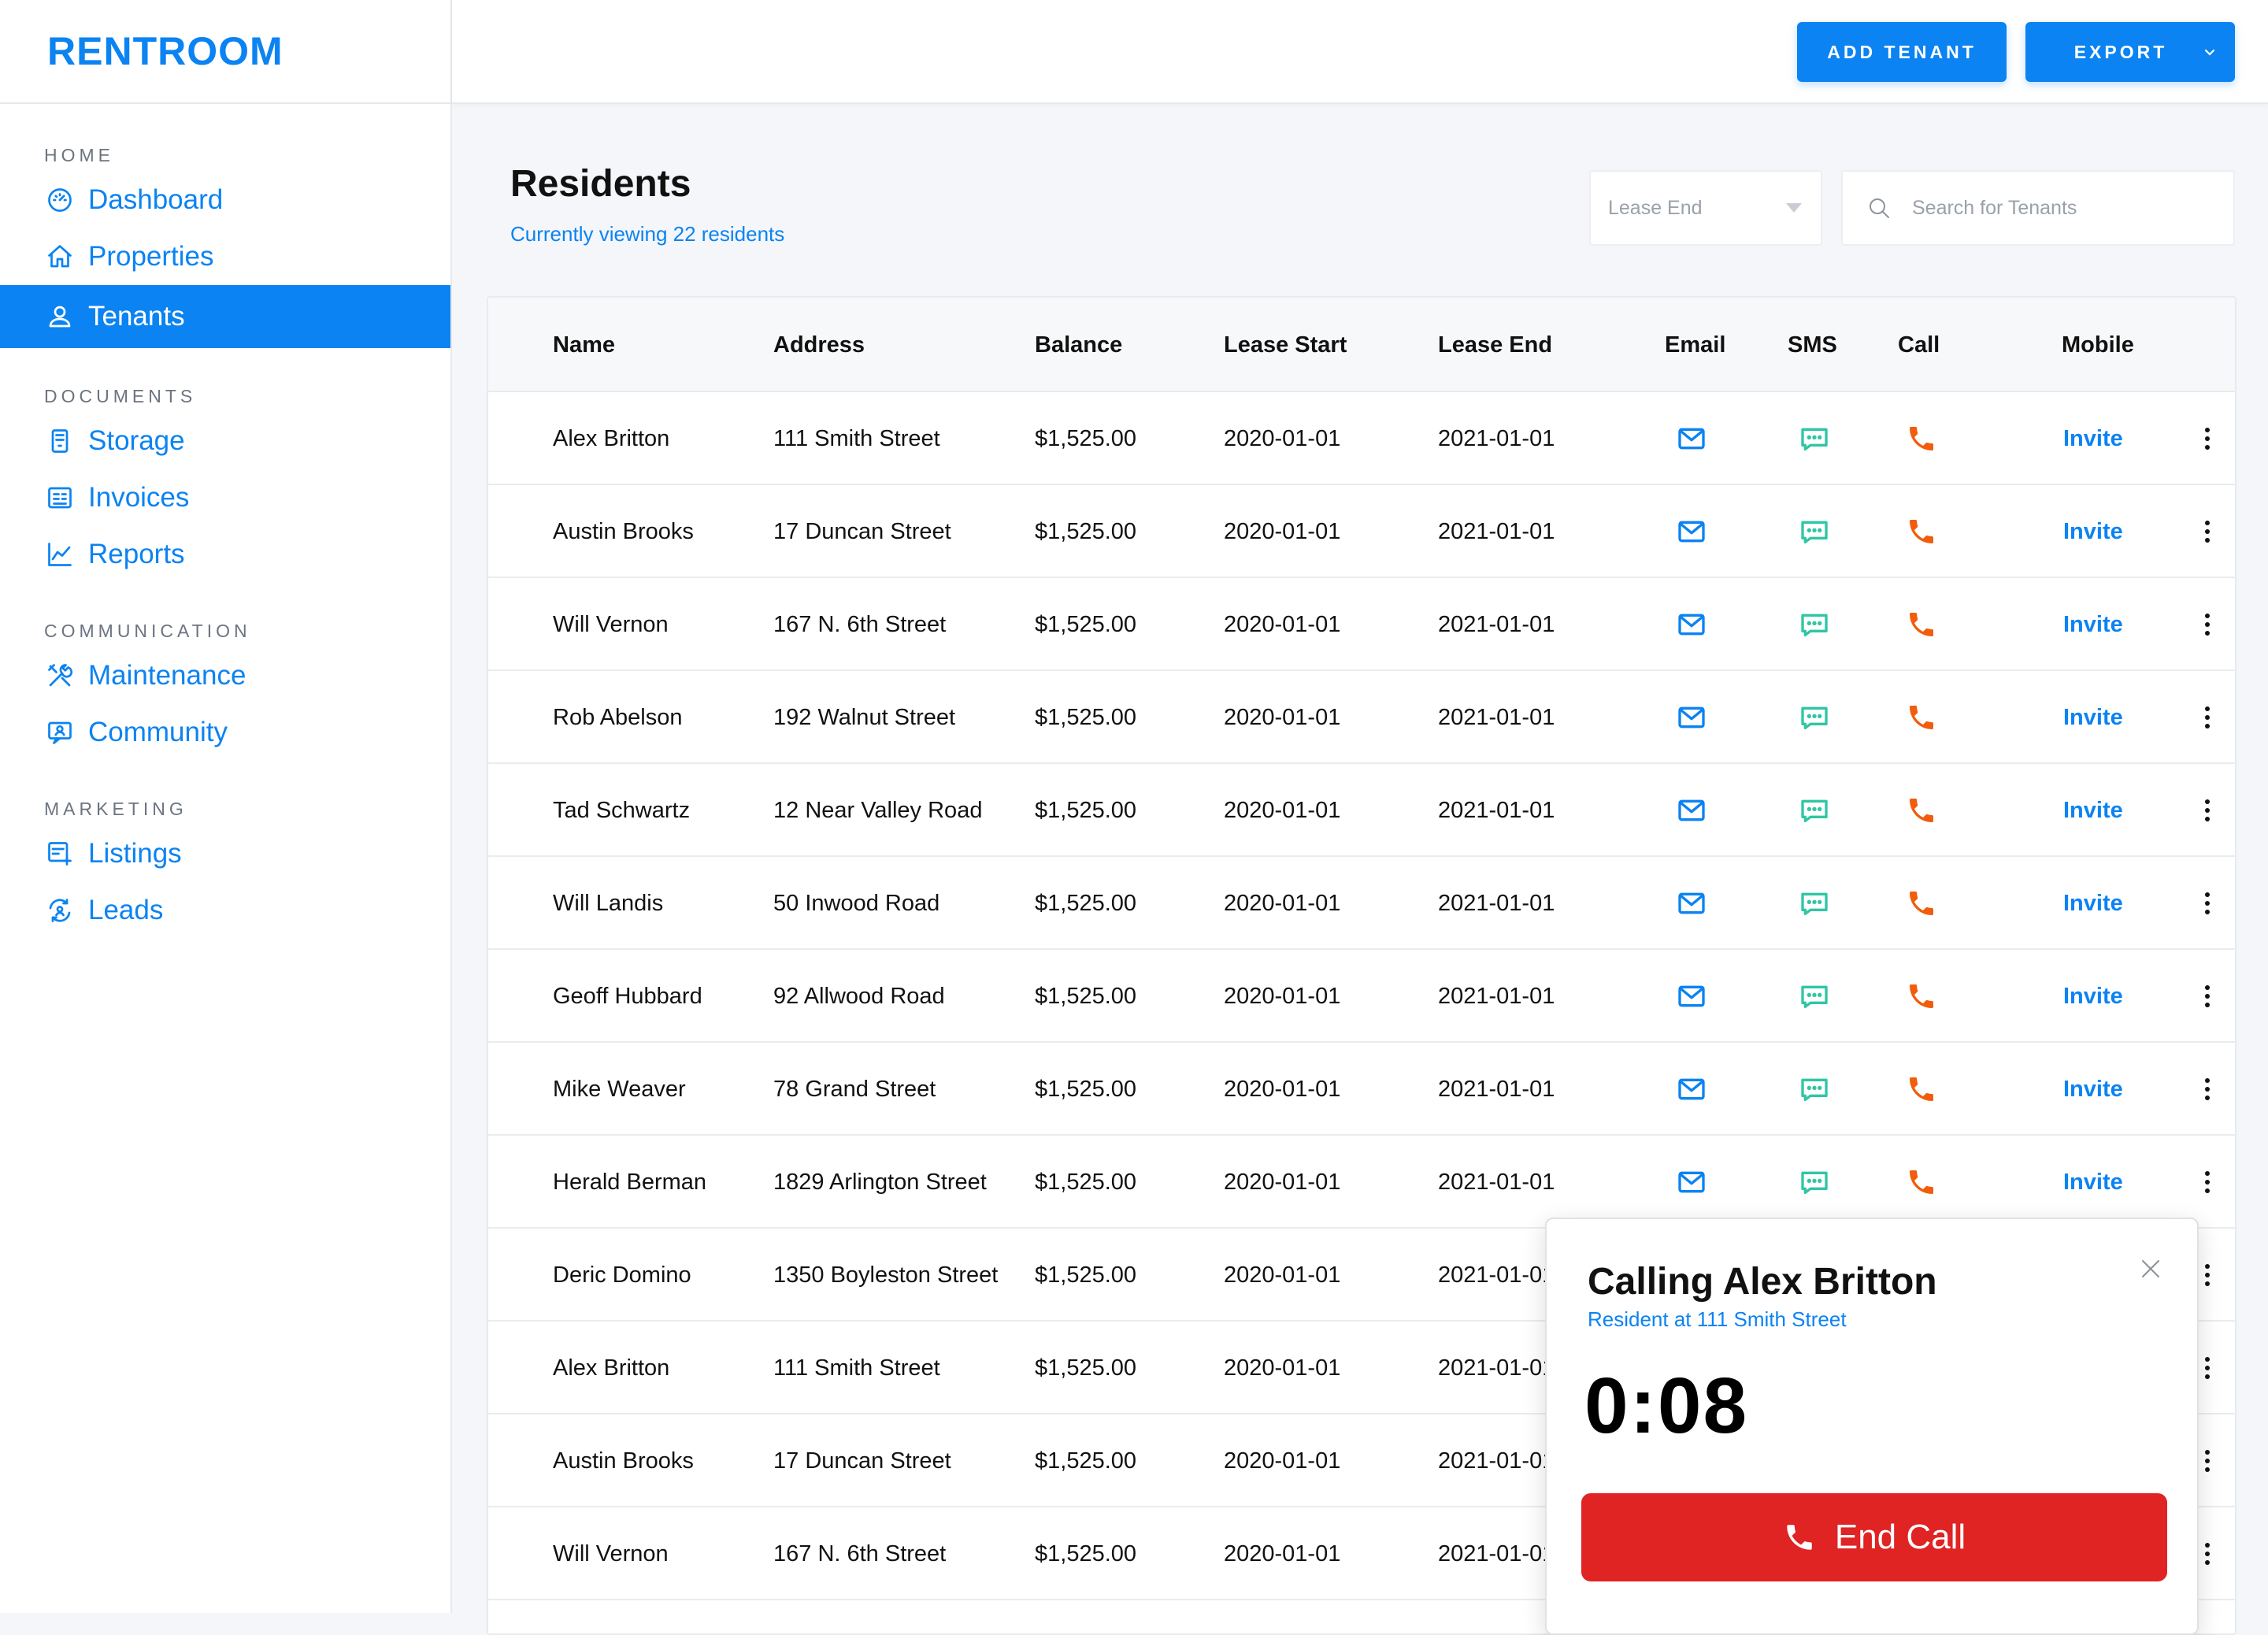 The image size is (2268, 1635). I want to click on column-header-call: Call, so click(1919, 345).